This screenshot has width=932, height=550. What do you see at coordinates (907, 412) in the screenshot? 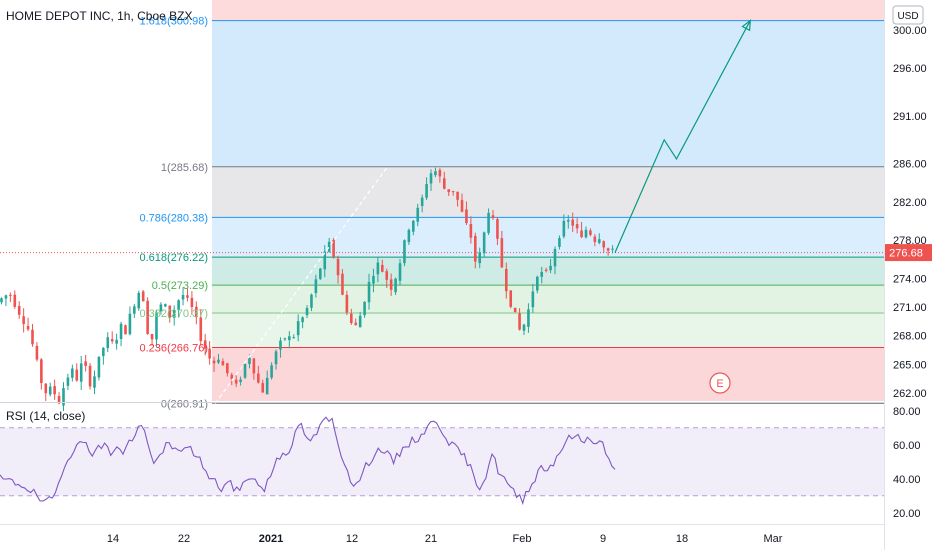
I see `rsi-axis-tick: 80.00` at bounding box center [907, 412].